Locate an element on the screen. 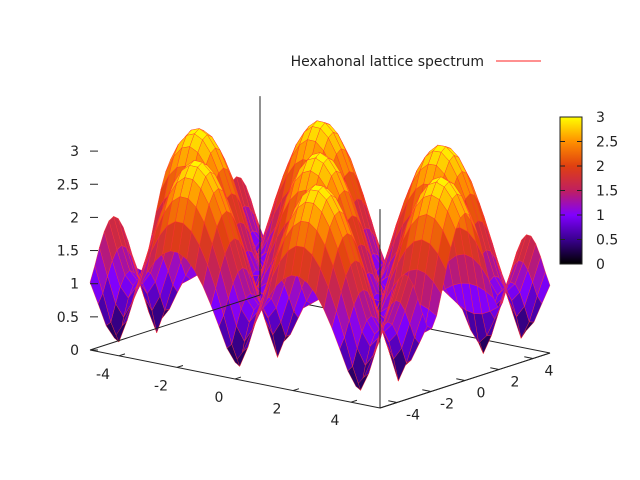 This screenshot has height=480, width=640. z-tick-label: 2 is located at coordinates (74, 218).